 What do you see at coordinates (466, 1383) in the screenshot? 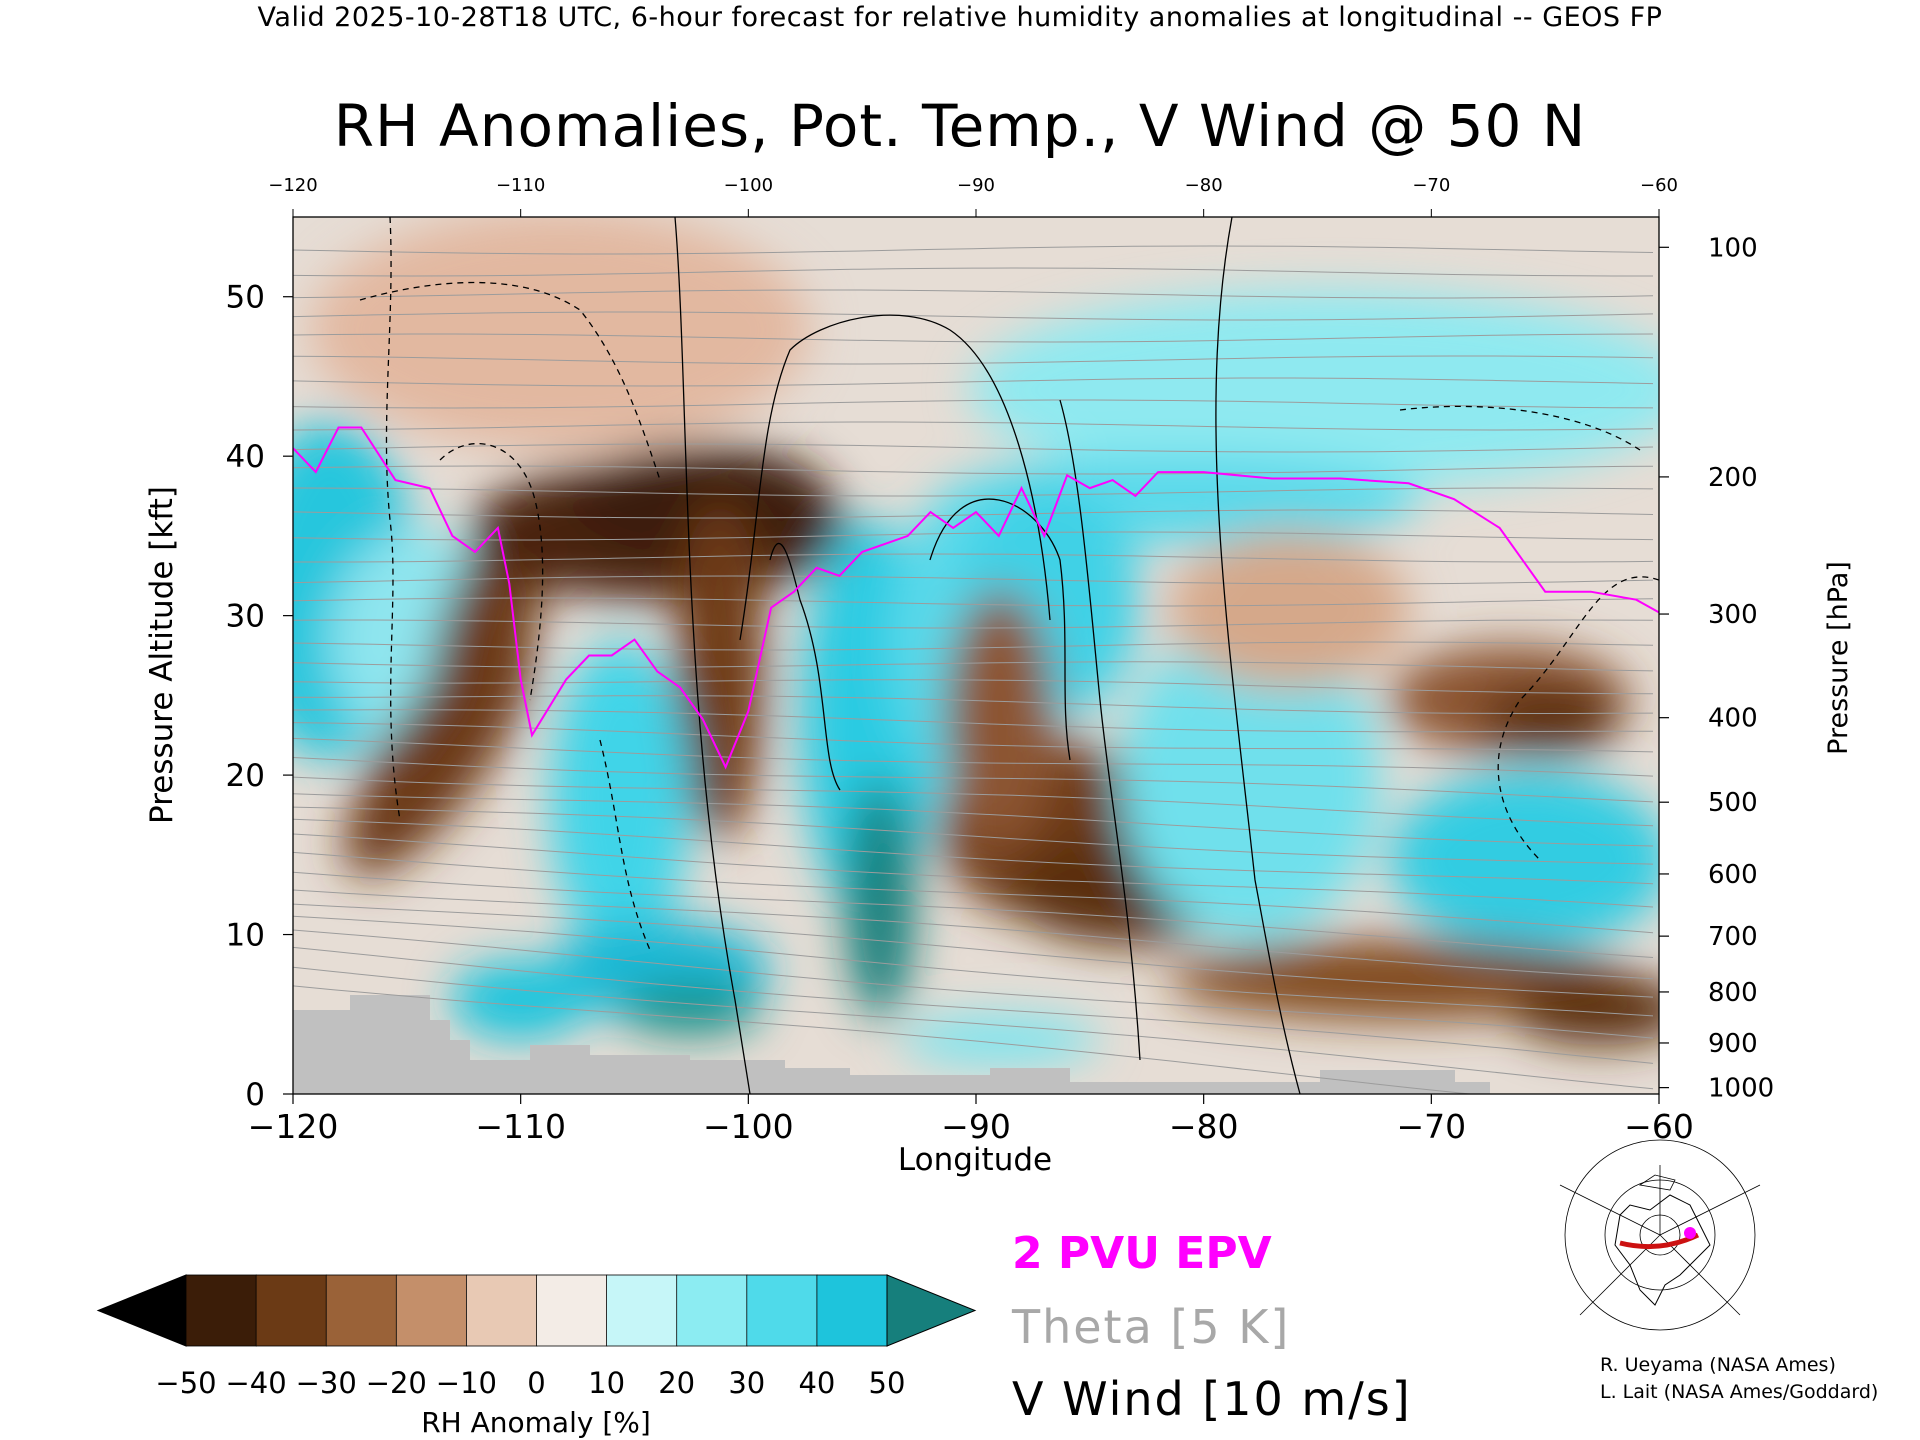
I see `colorbar-tick-label: −10` at bounding box center [466, 1383].